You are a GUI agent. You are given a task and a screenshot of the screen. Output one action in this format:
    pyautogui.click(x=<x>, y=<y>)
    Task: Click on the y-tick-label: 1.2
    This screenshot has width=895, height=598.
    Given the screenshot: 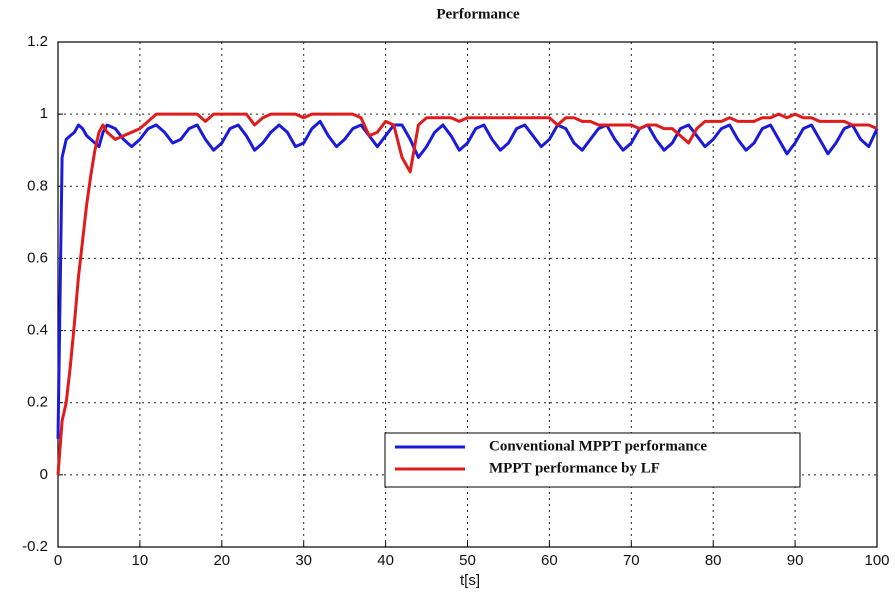 What is the action you would take?
    pyautogui.click(x=37, y=41)
    